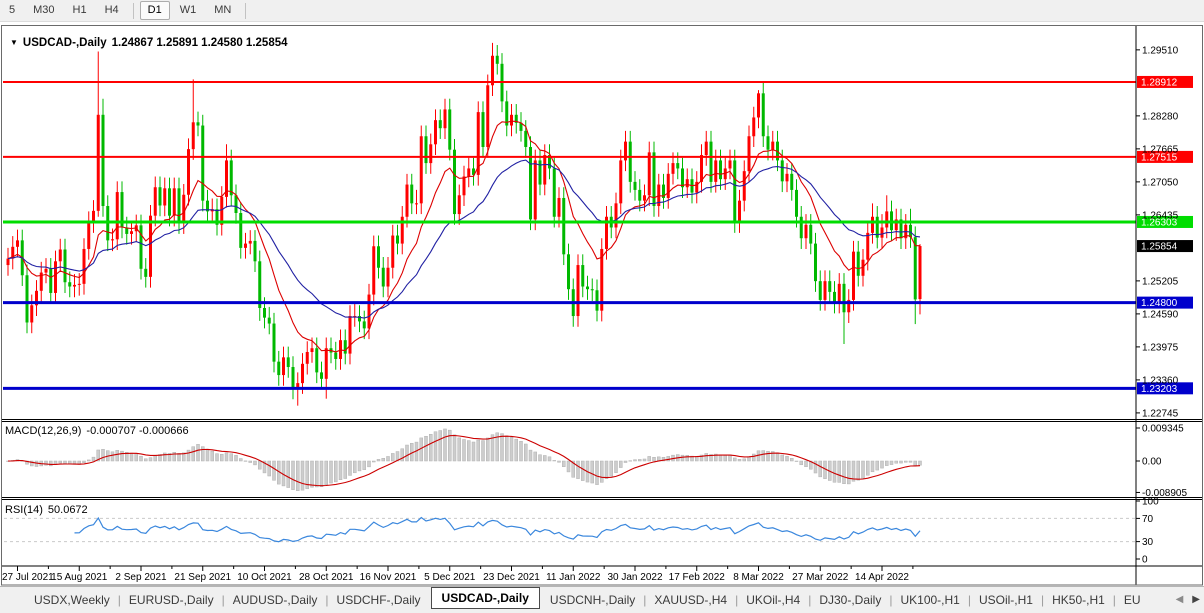  Describe the element at coordinates (79, 10) in the screenshot. I see `timeframe-button-h1: H1` at that location.